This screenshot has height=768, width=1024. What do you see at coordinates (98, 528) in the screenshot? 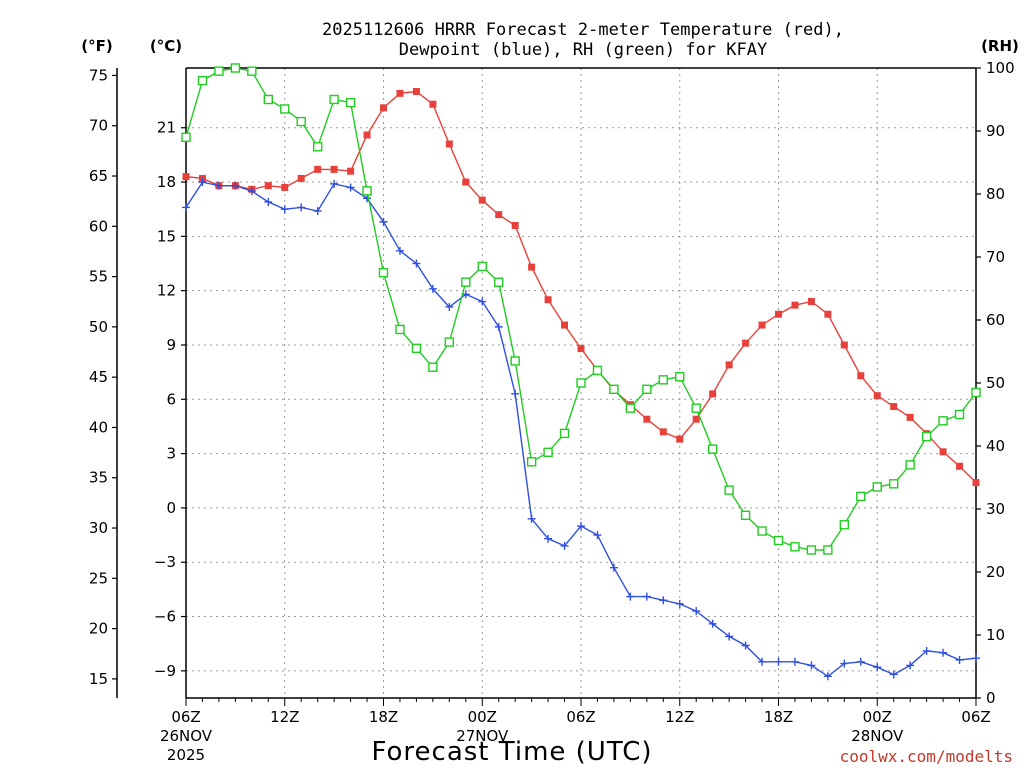
I see `fahrenheit-tick-label: 30` at bounding box center [98, 528].